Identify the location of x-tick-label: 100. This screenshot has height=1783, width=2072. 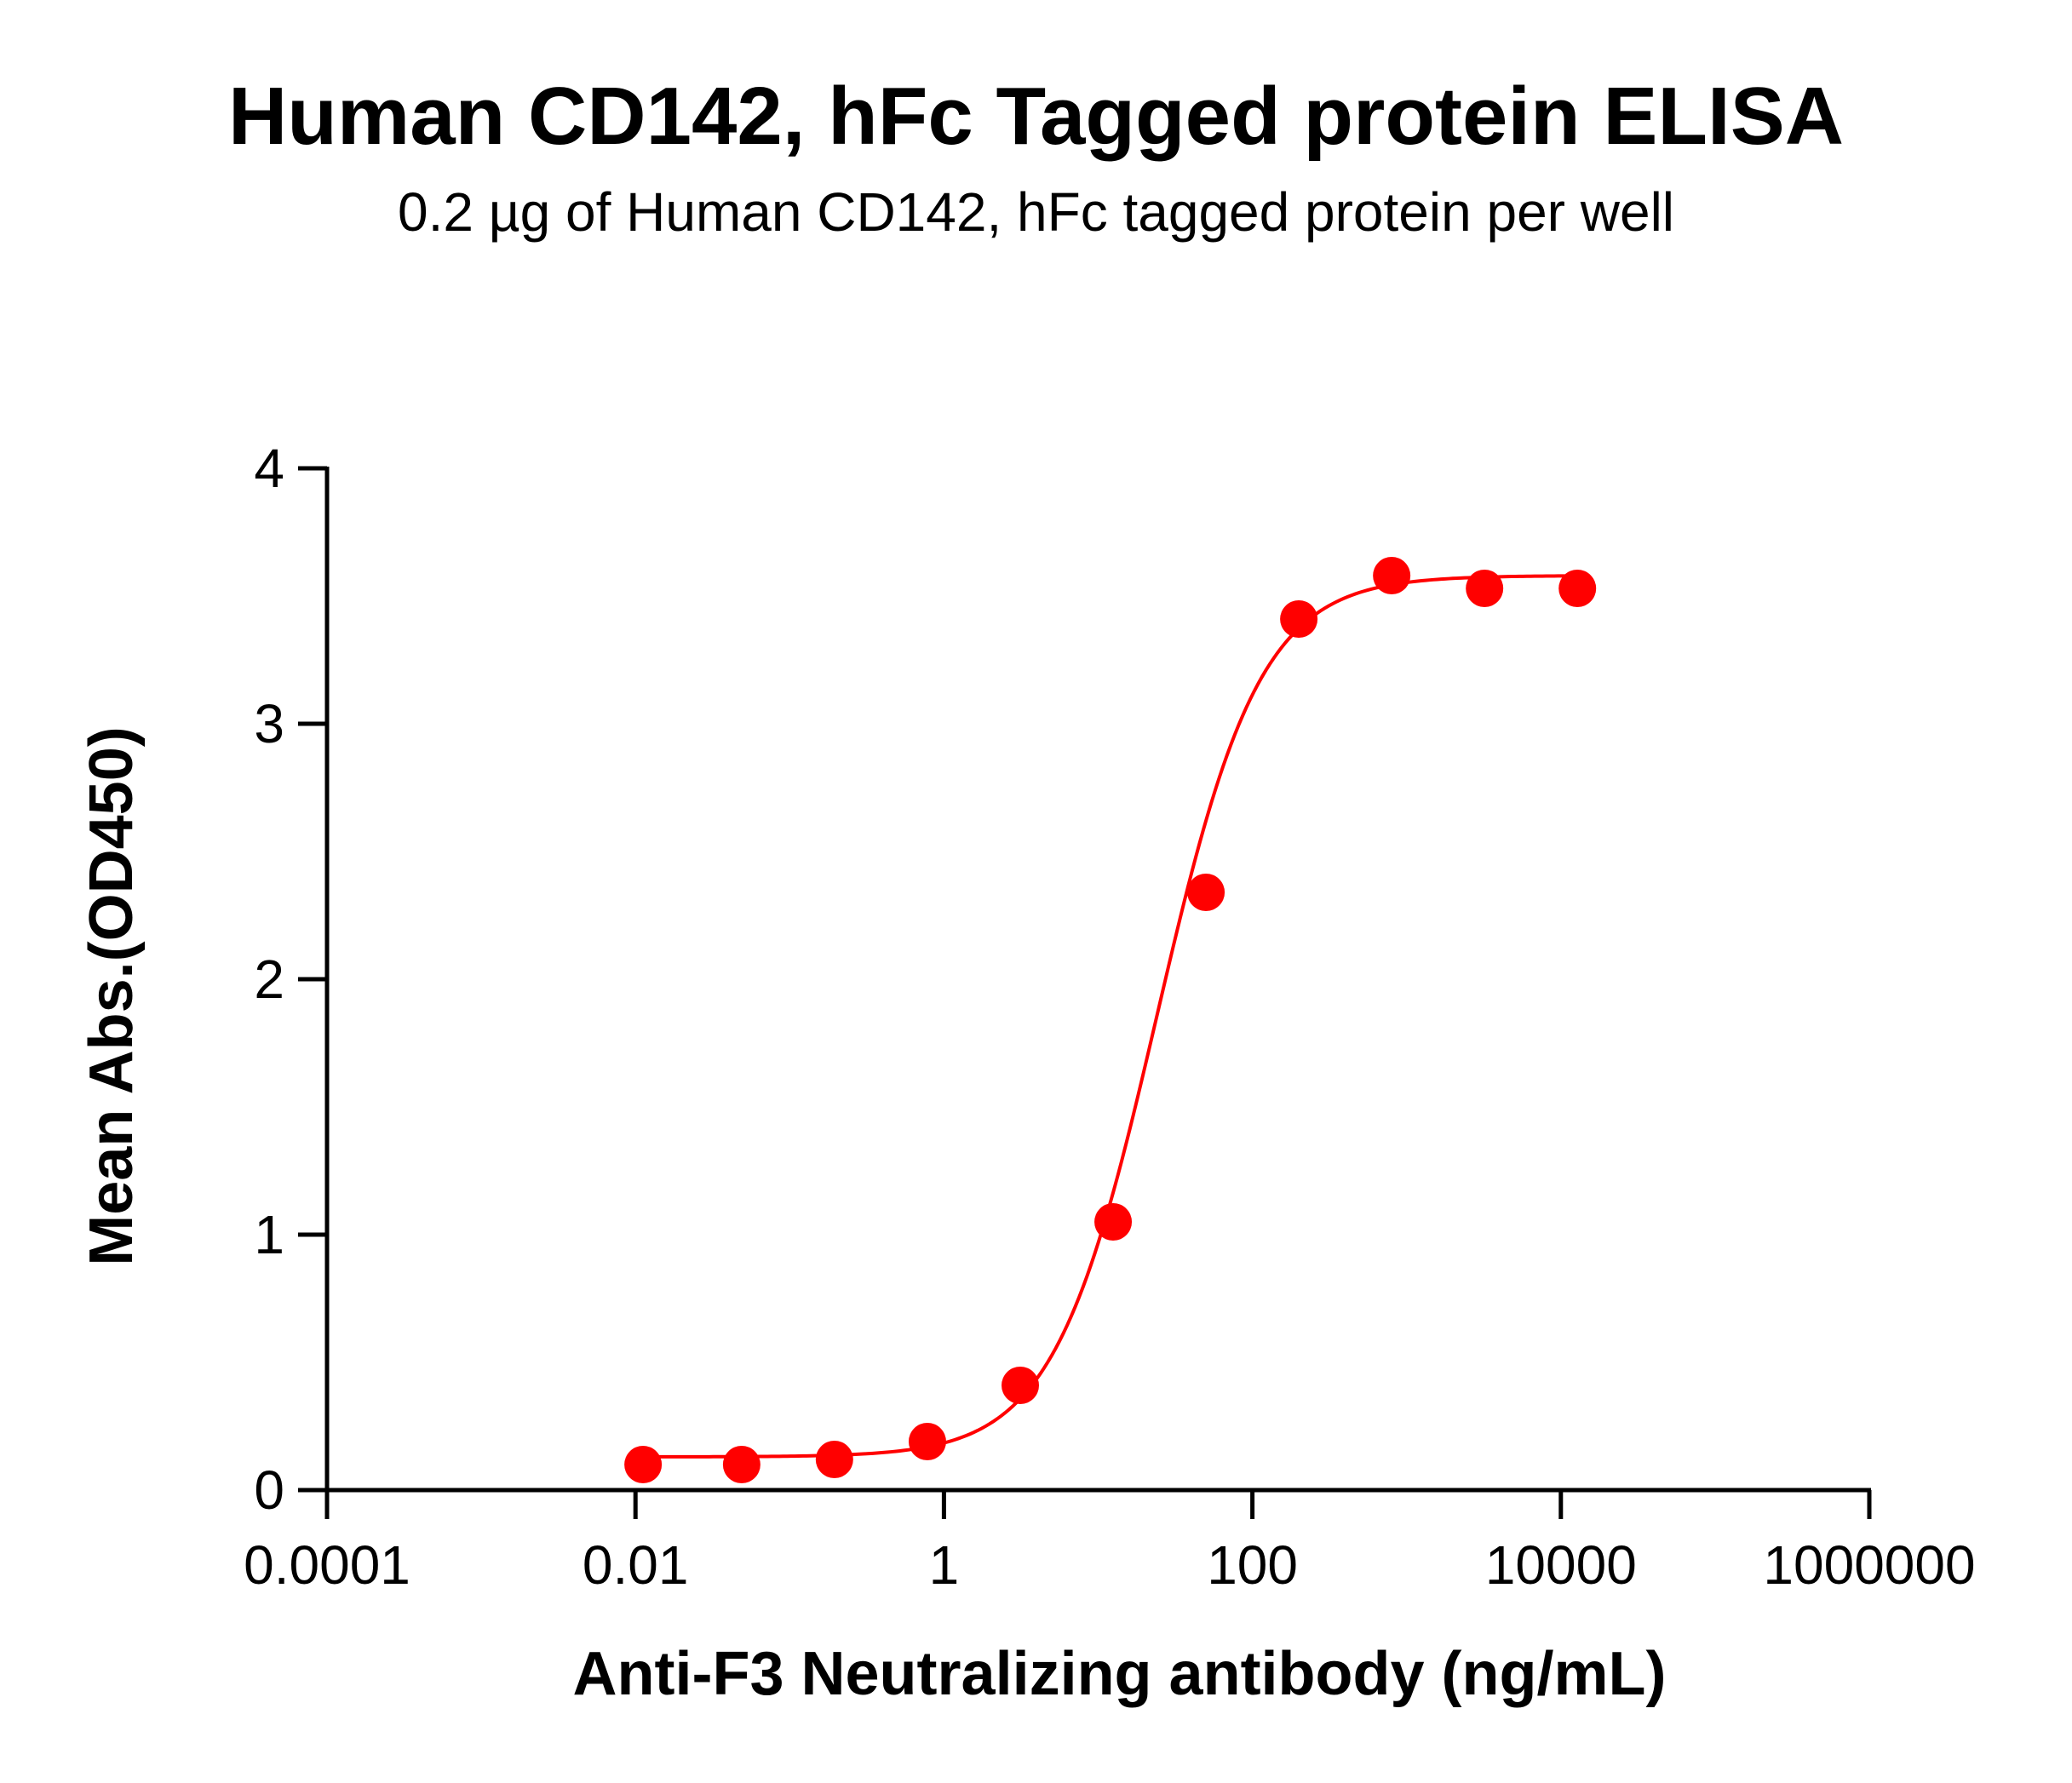
(1252, 1565).